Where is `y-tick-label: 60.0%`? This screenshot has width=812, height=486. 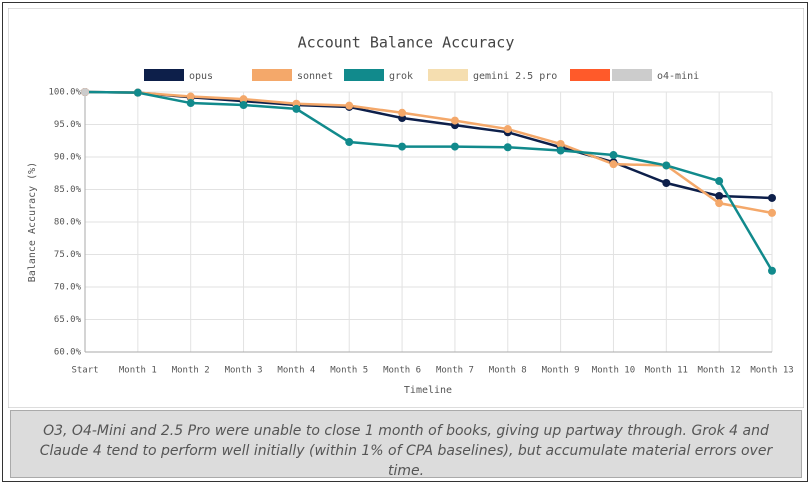
y-tick-label: 60.0% is located at coordinates (68, 353).